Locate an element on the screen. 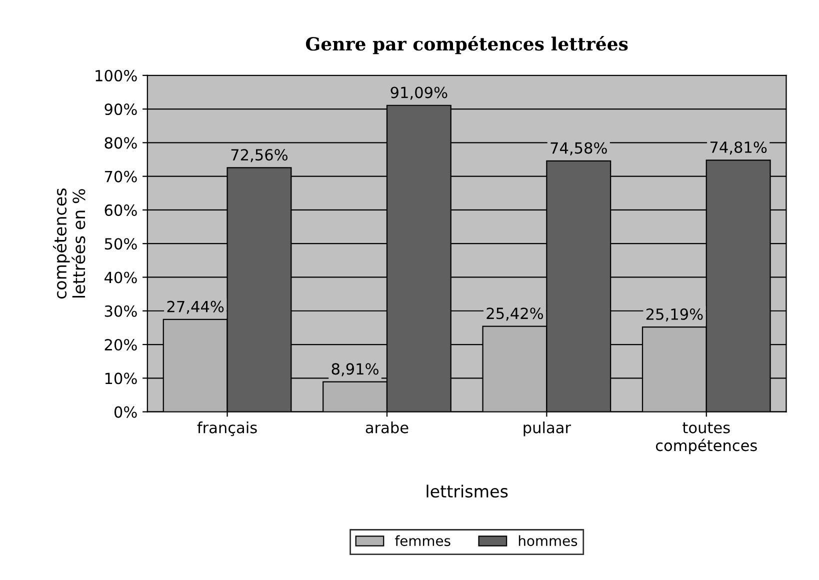 The width and height of the screenshot is (819, 580). y-tick-label: 30% is located at coordinates (120, 311).